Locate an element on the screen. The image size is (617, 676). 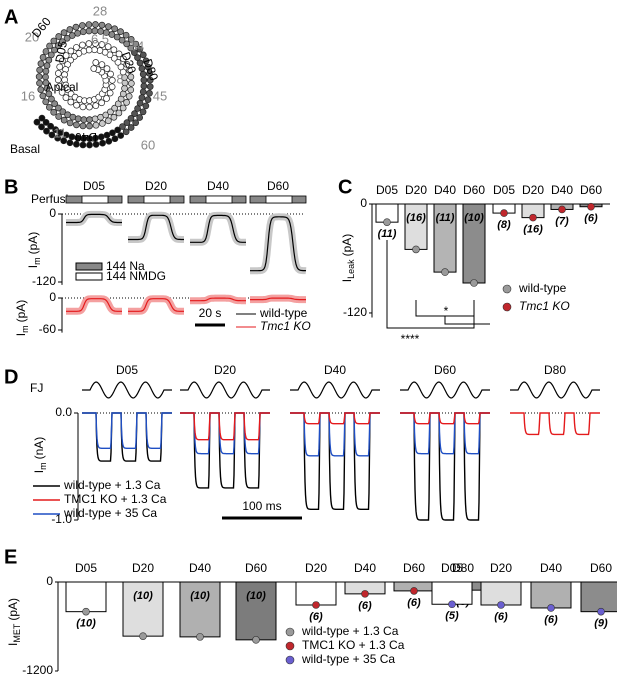
legend-label: 144 Na is located at coordinates (125, 266).